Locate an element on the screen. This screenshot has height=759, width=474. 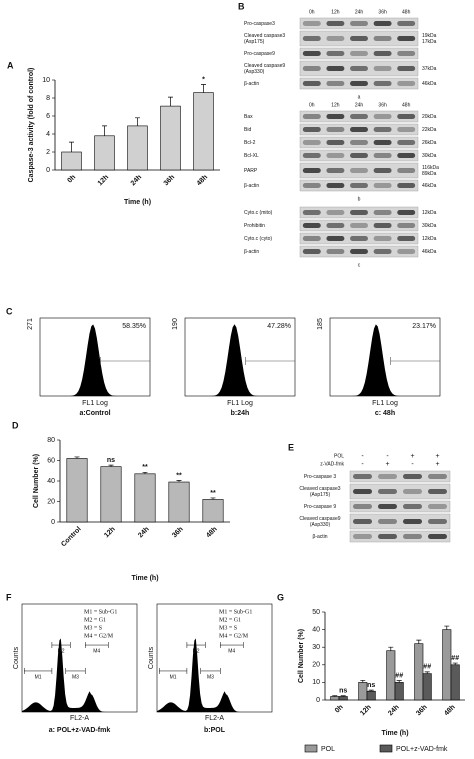
y-tick-label: 60 is located at coordinates (51, 460).